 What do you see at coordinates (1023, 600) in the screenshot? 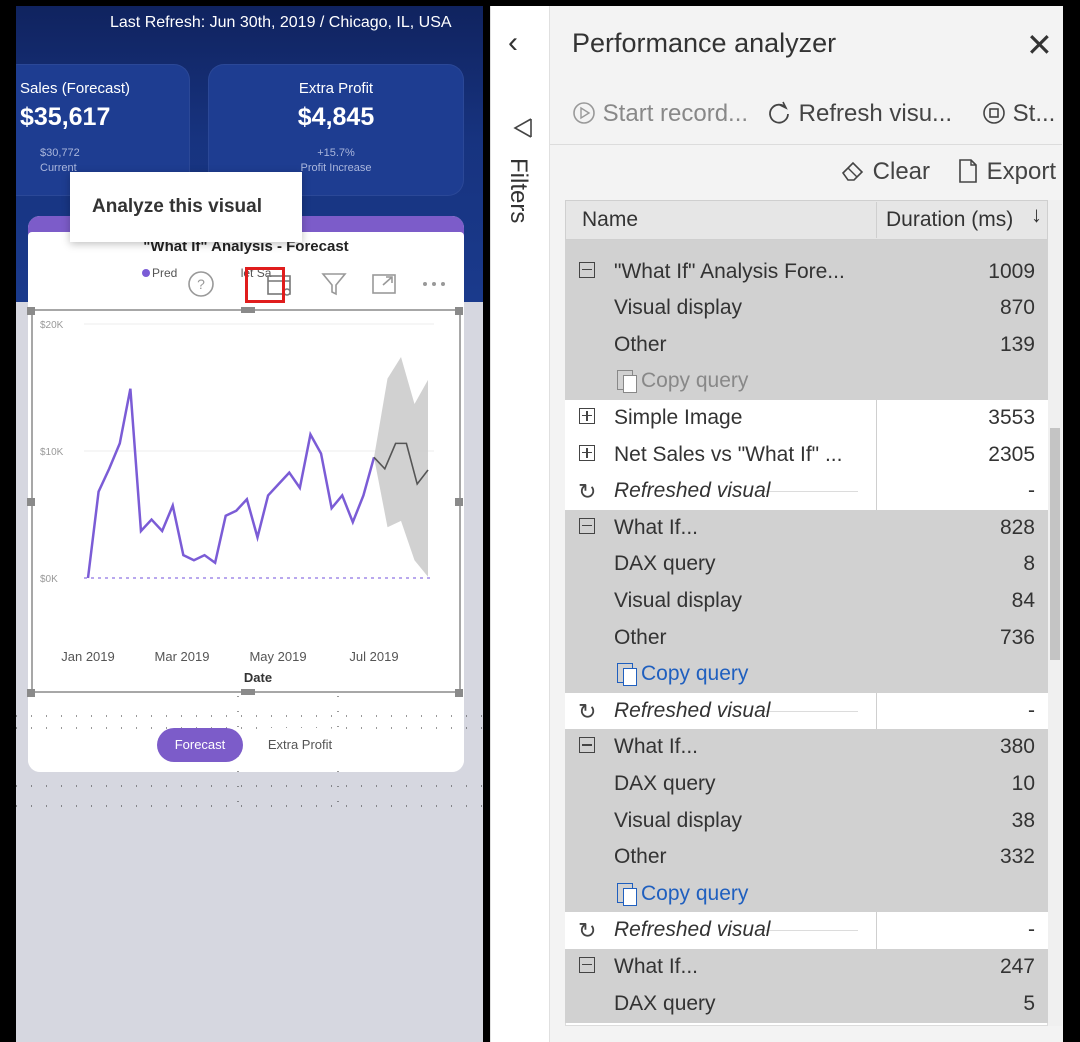
I see `row-duration: 84` at bounding box center [1023, 600].